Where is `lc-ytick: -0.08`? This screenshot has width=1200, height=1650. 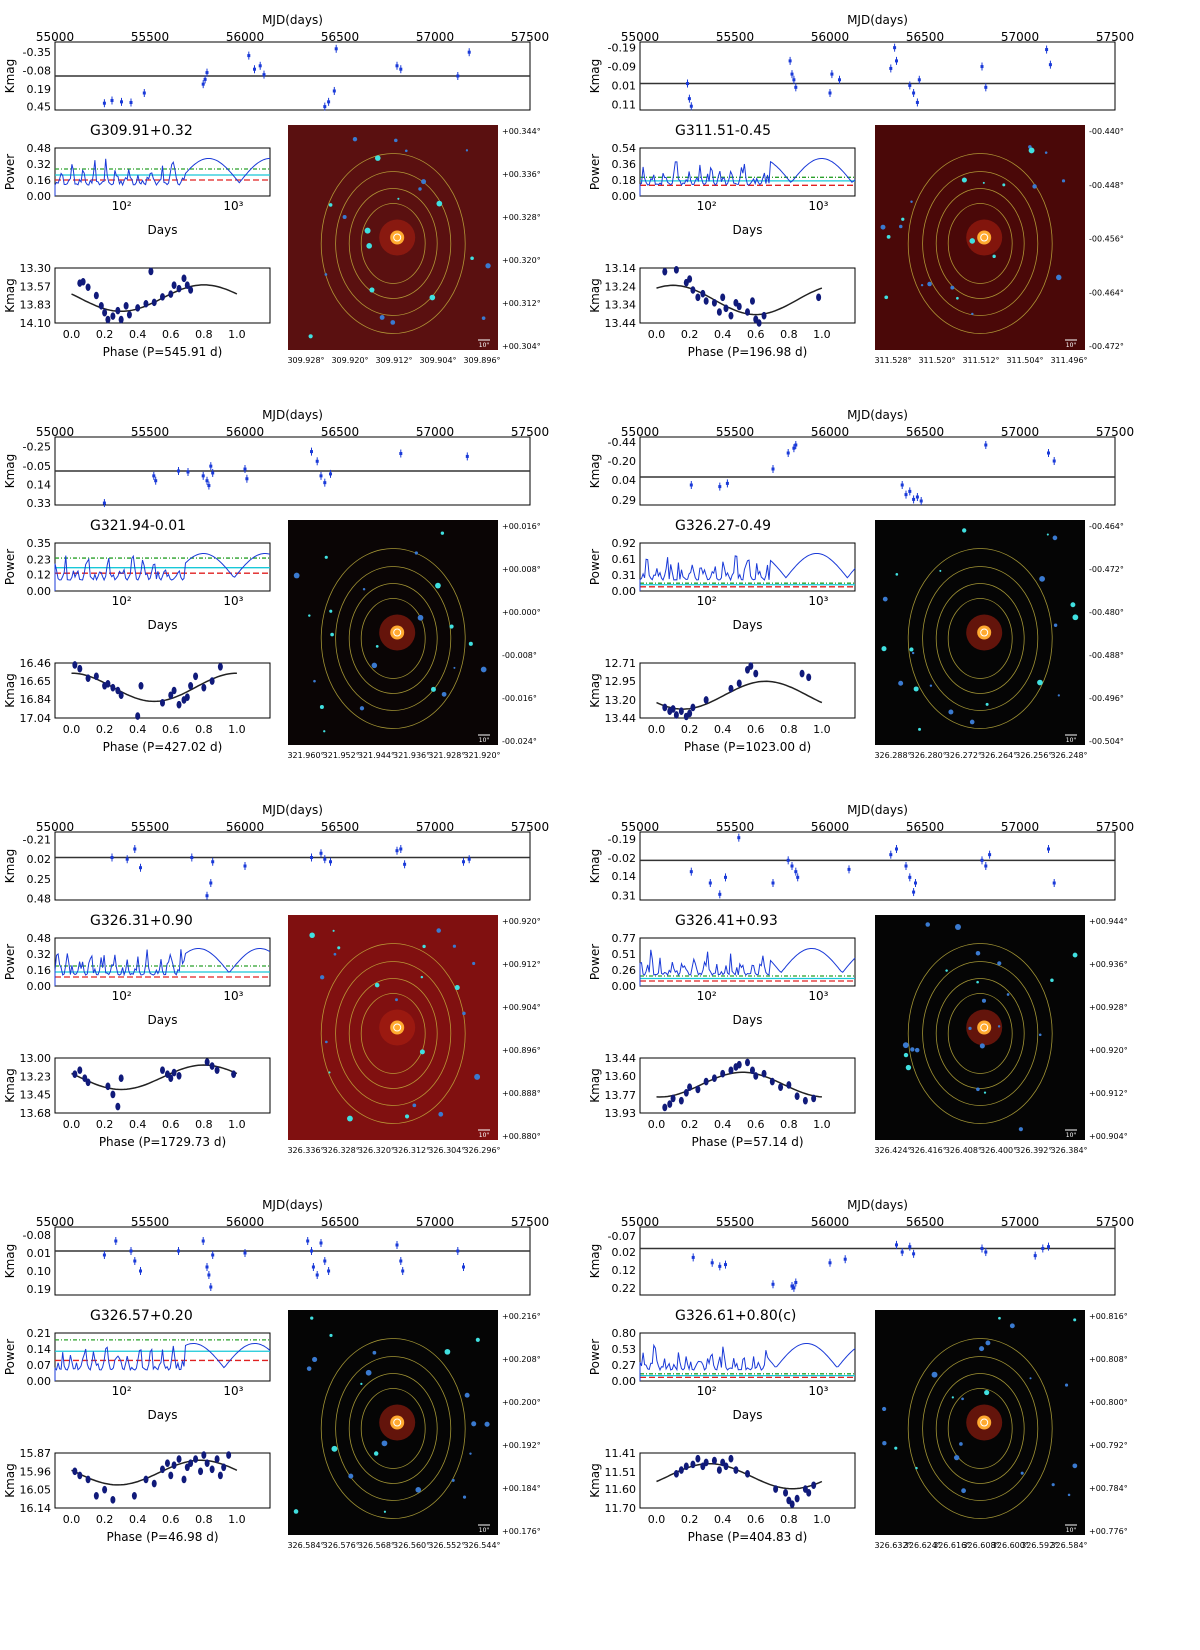
lc-ytick: -0.08 is located at coordinates (37, 71).